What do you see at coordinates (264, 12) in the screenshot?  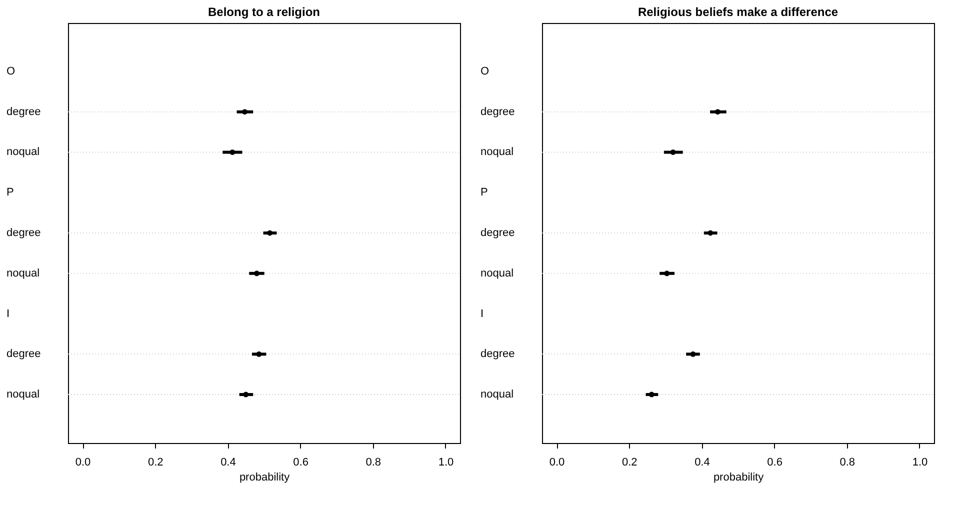 I see `chart-title: Belong to a religion` at bounding box center [264, 12].